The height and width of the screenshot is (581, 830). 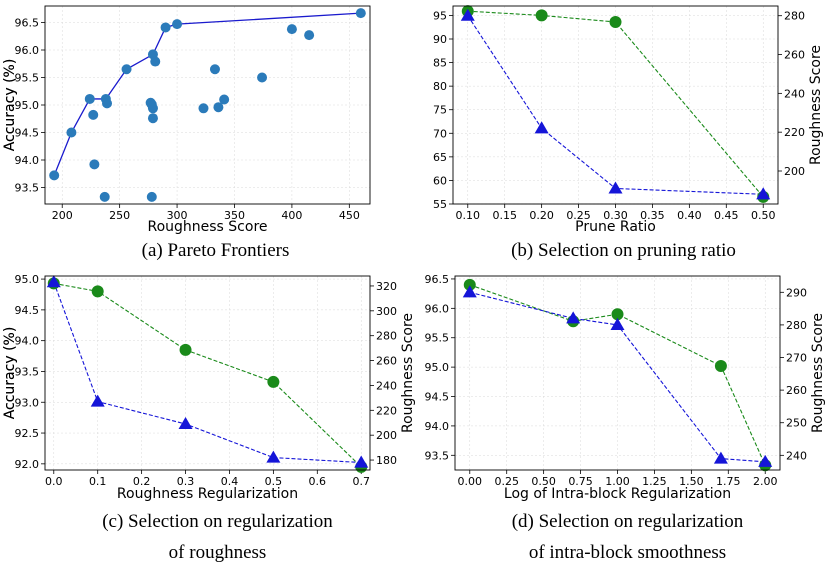 What do you see at coordinates (654, 481) in the screenshot?
I see `x-tick-label: 1.25` at bounding box center [654, 481].